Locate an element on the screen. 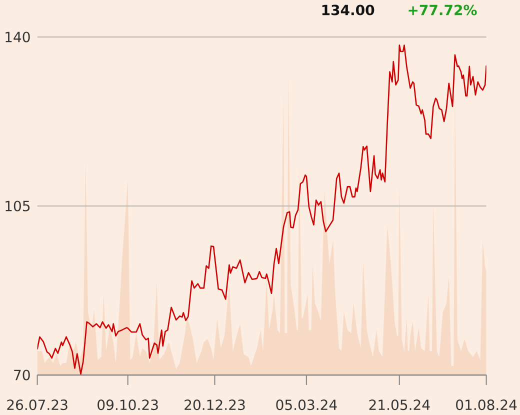  y-tick-label: 105 is located at coordinates (18, 206).